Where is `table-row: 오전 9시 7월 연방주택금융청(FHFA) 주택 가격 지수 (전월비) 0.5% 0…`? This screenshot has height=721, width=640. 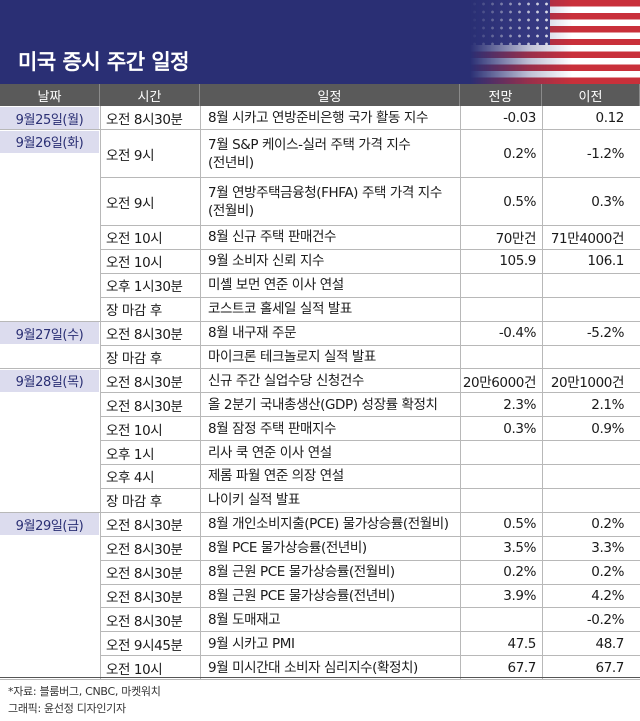
table-row: 오전 9시 7월 연방주택금융청(FHFA) 주택 가격 지수 (전월비) 0.5% 0… is located at coordinates (320, 202).